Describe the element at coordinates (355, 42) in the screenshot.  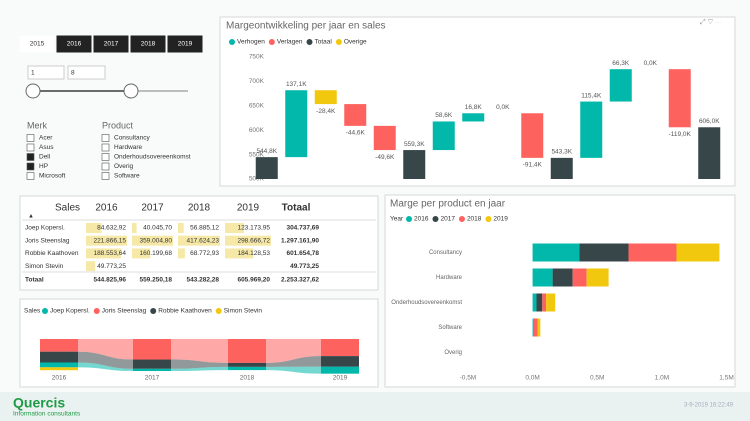
I see `legend-label: Overige` at that location.